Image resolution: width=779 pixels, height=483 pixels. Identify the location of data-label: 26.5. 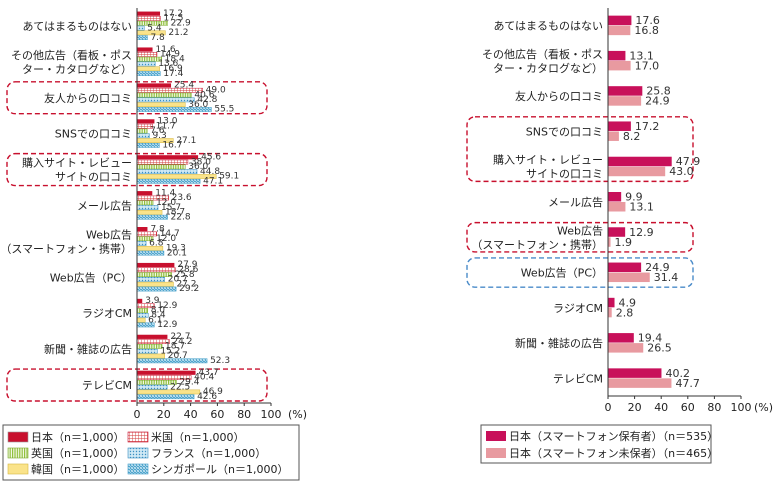
(659, 348).